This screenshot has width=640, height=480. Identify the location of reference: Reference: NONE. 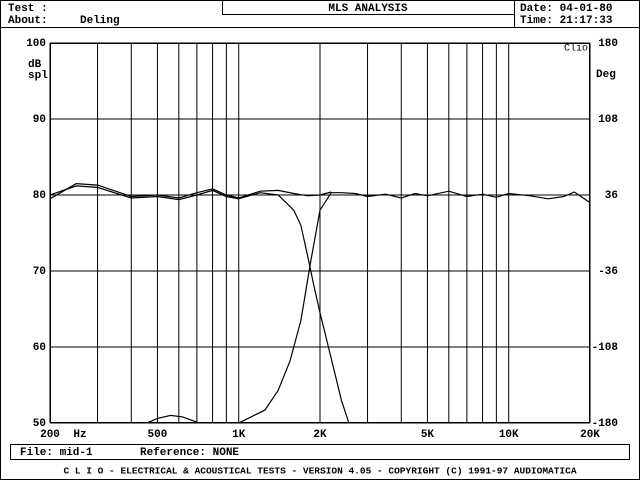
(189, 453).